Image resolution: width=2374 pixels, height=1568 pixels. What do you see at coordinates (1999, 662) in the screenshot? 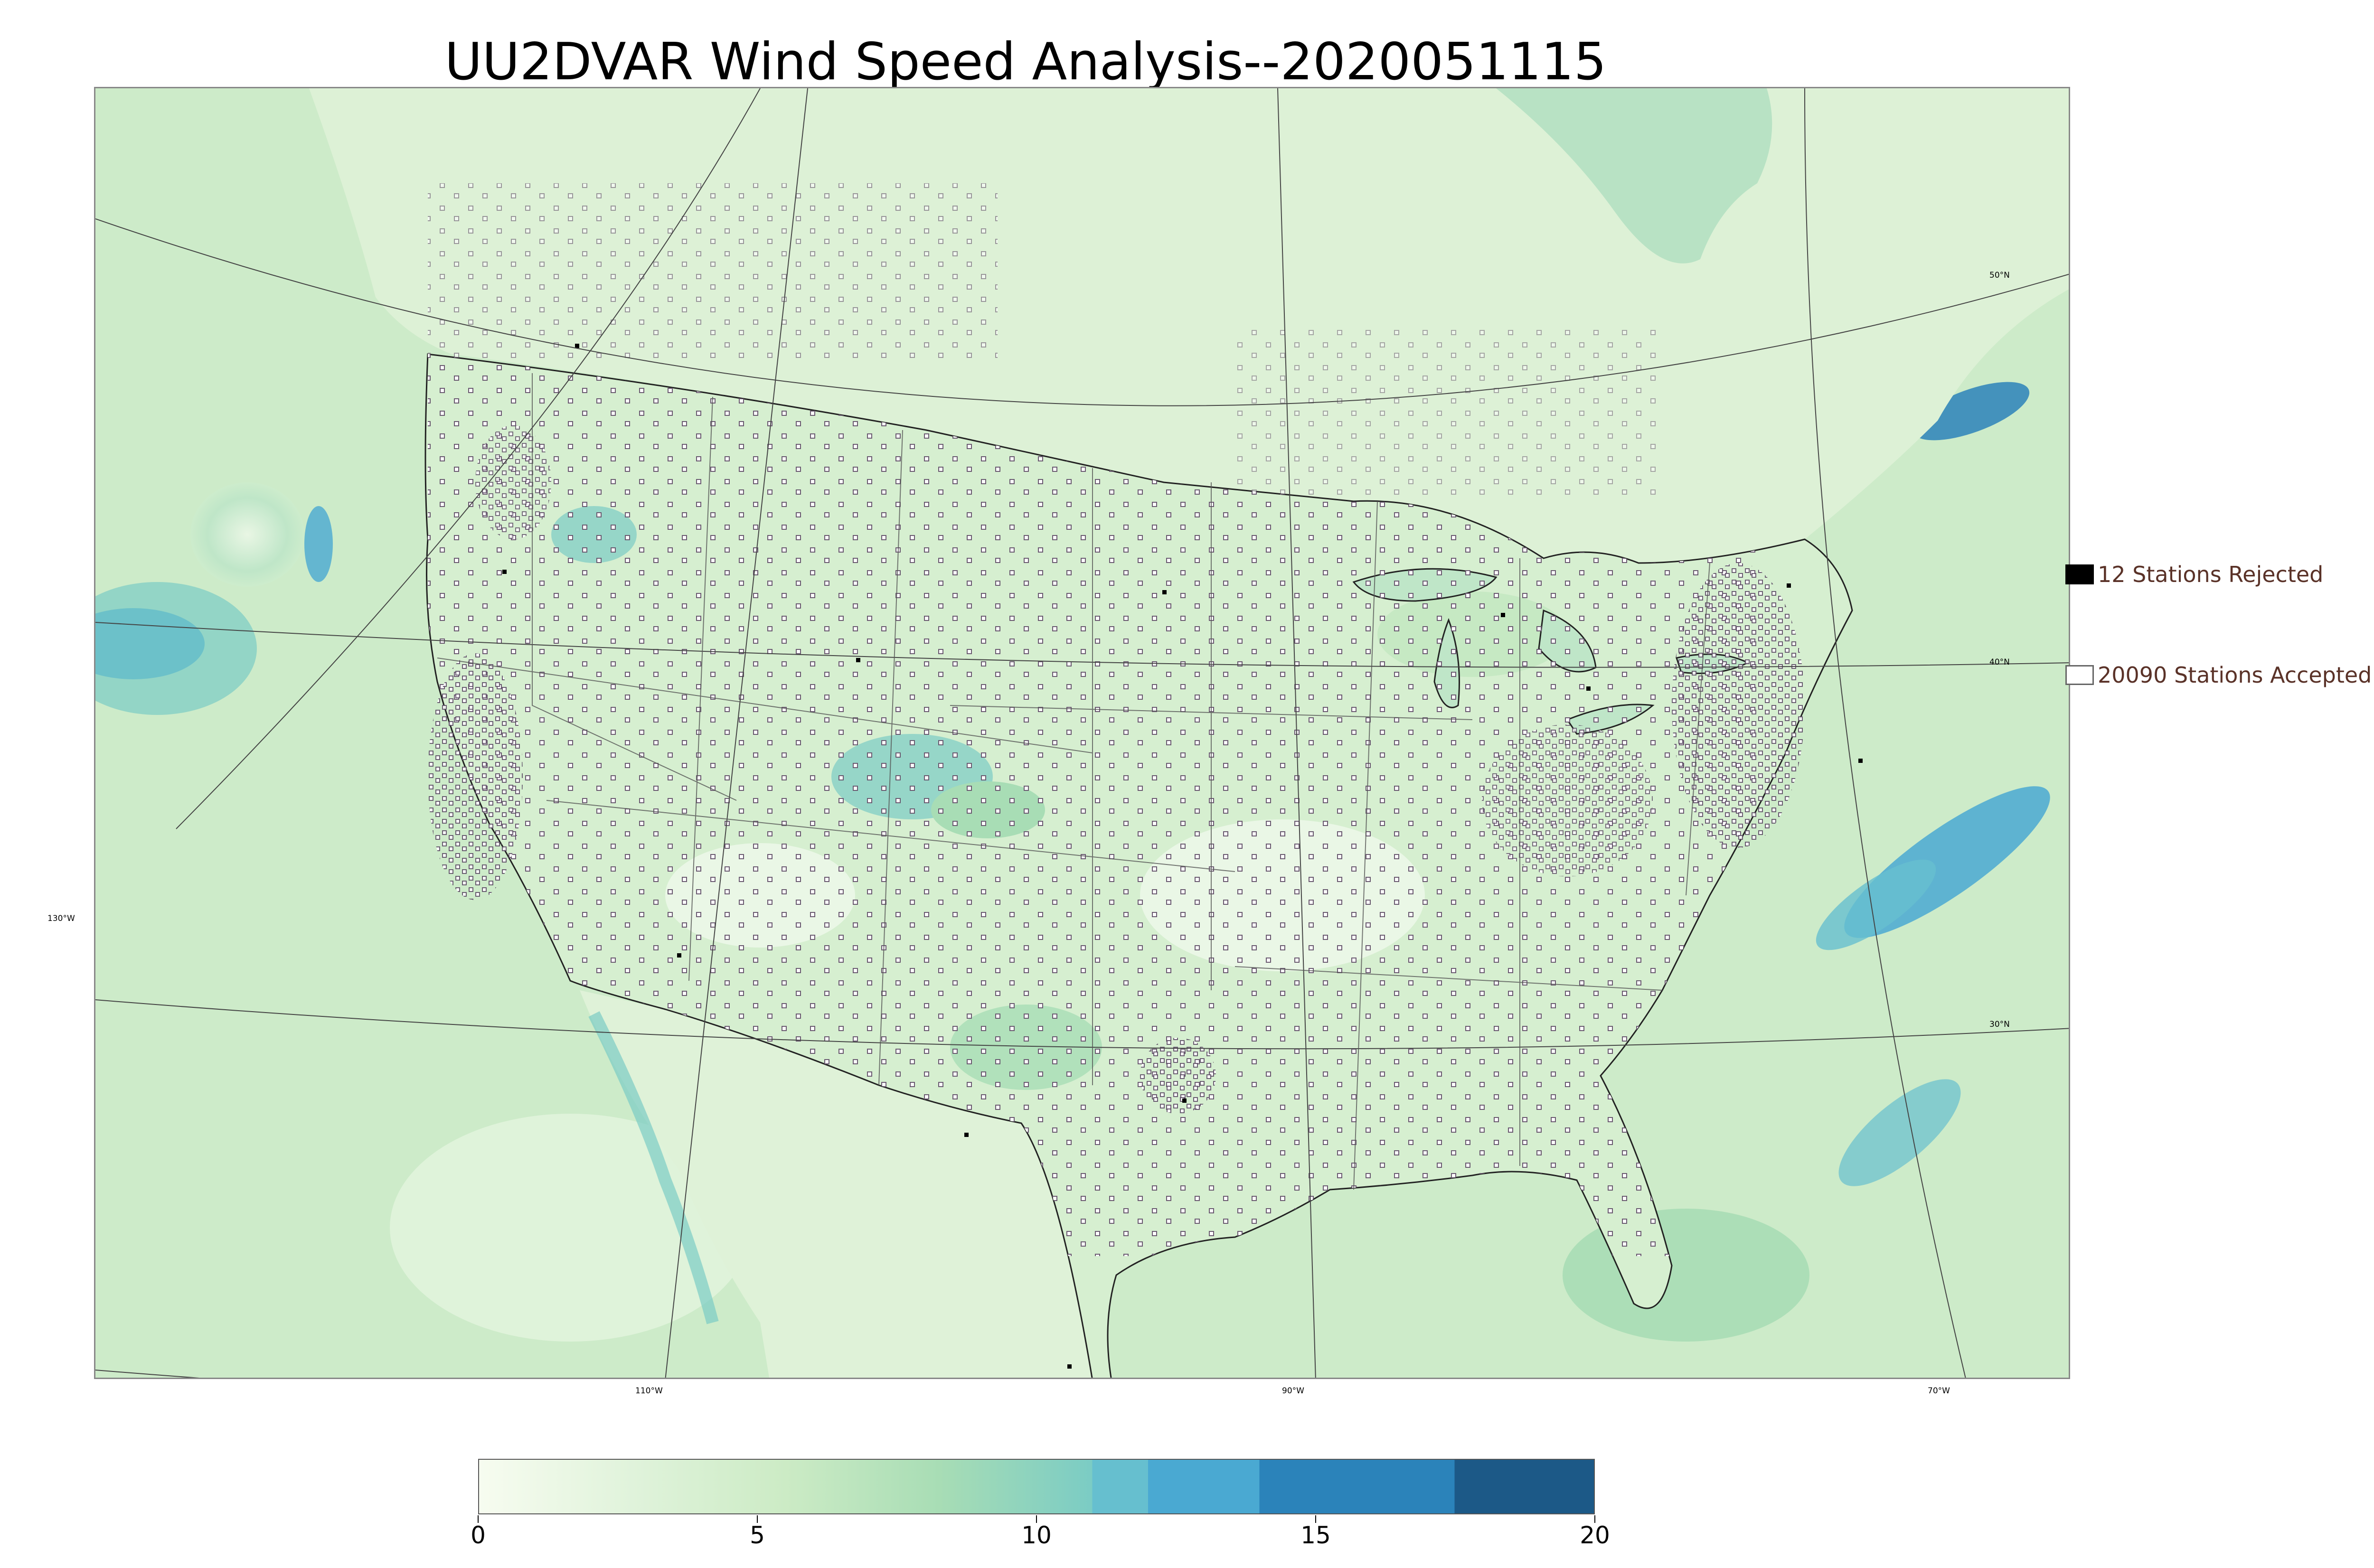
I see `lat-label-40n: 40°N` at bounding box center [1999, 662].